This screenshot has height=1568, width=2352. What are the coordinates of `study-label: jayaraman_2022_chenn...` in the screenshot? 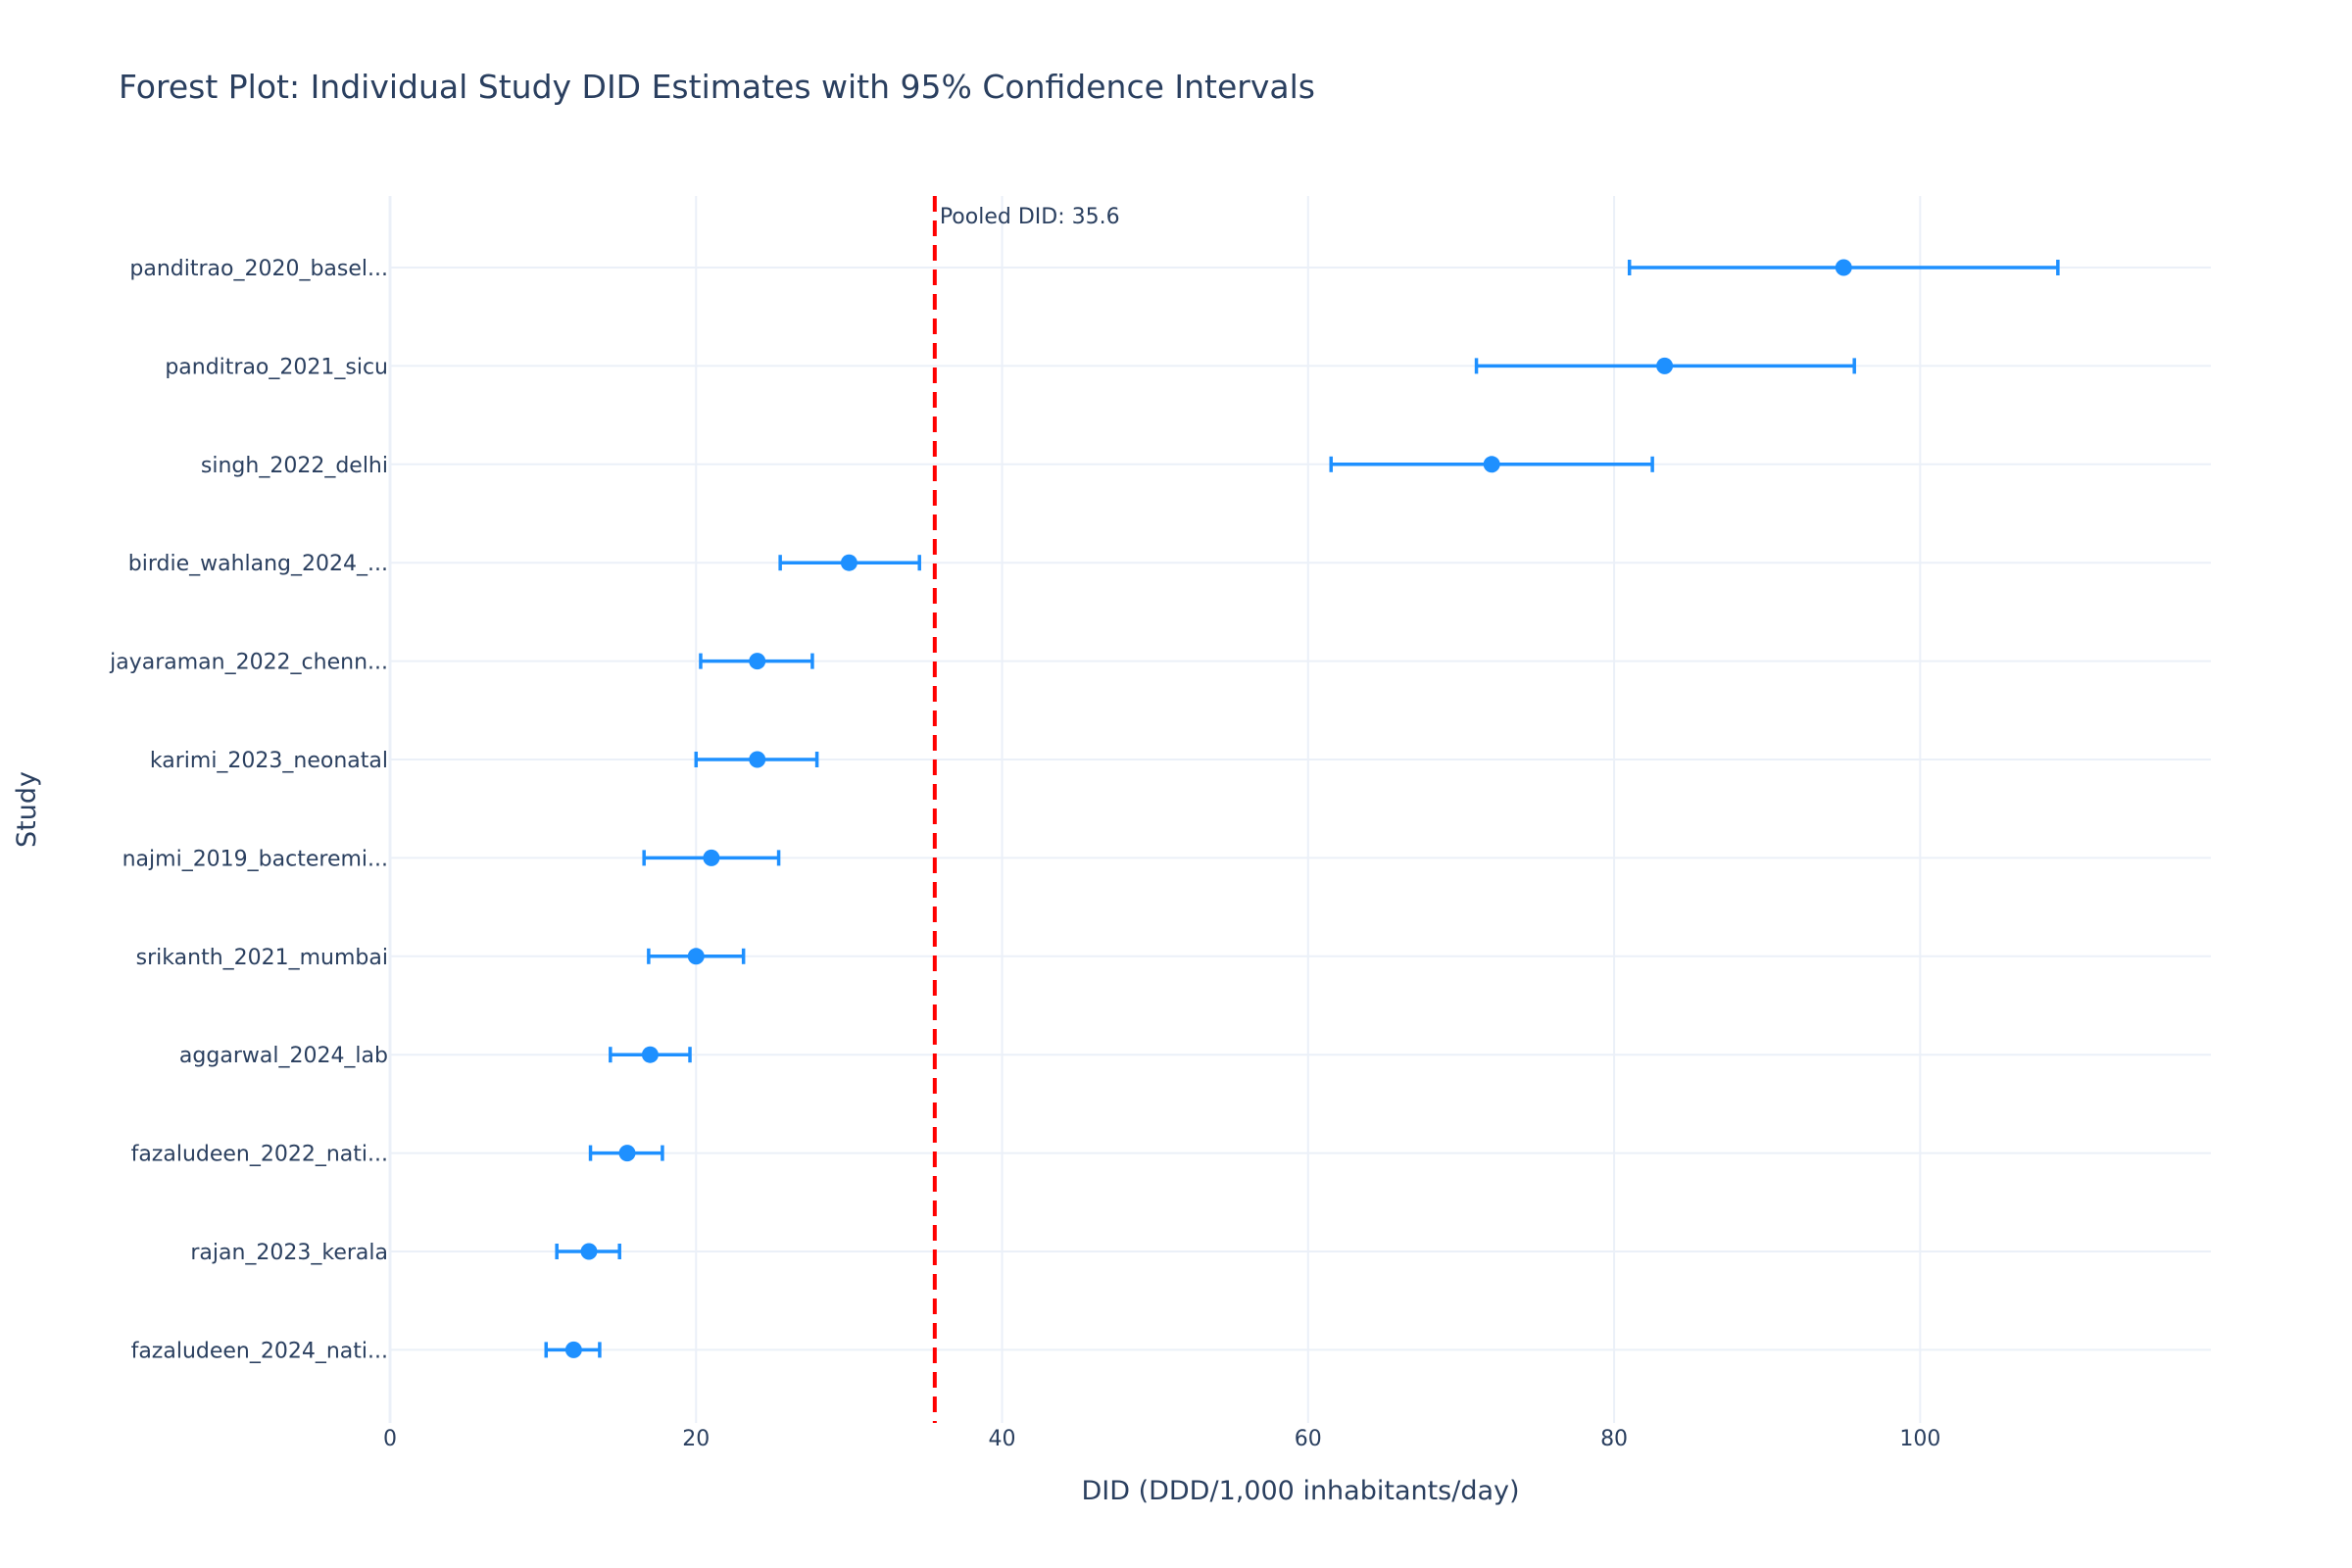 It's located at (248, 663).